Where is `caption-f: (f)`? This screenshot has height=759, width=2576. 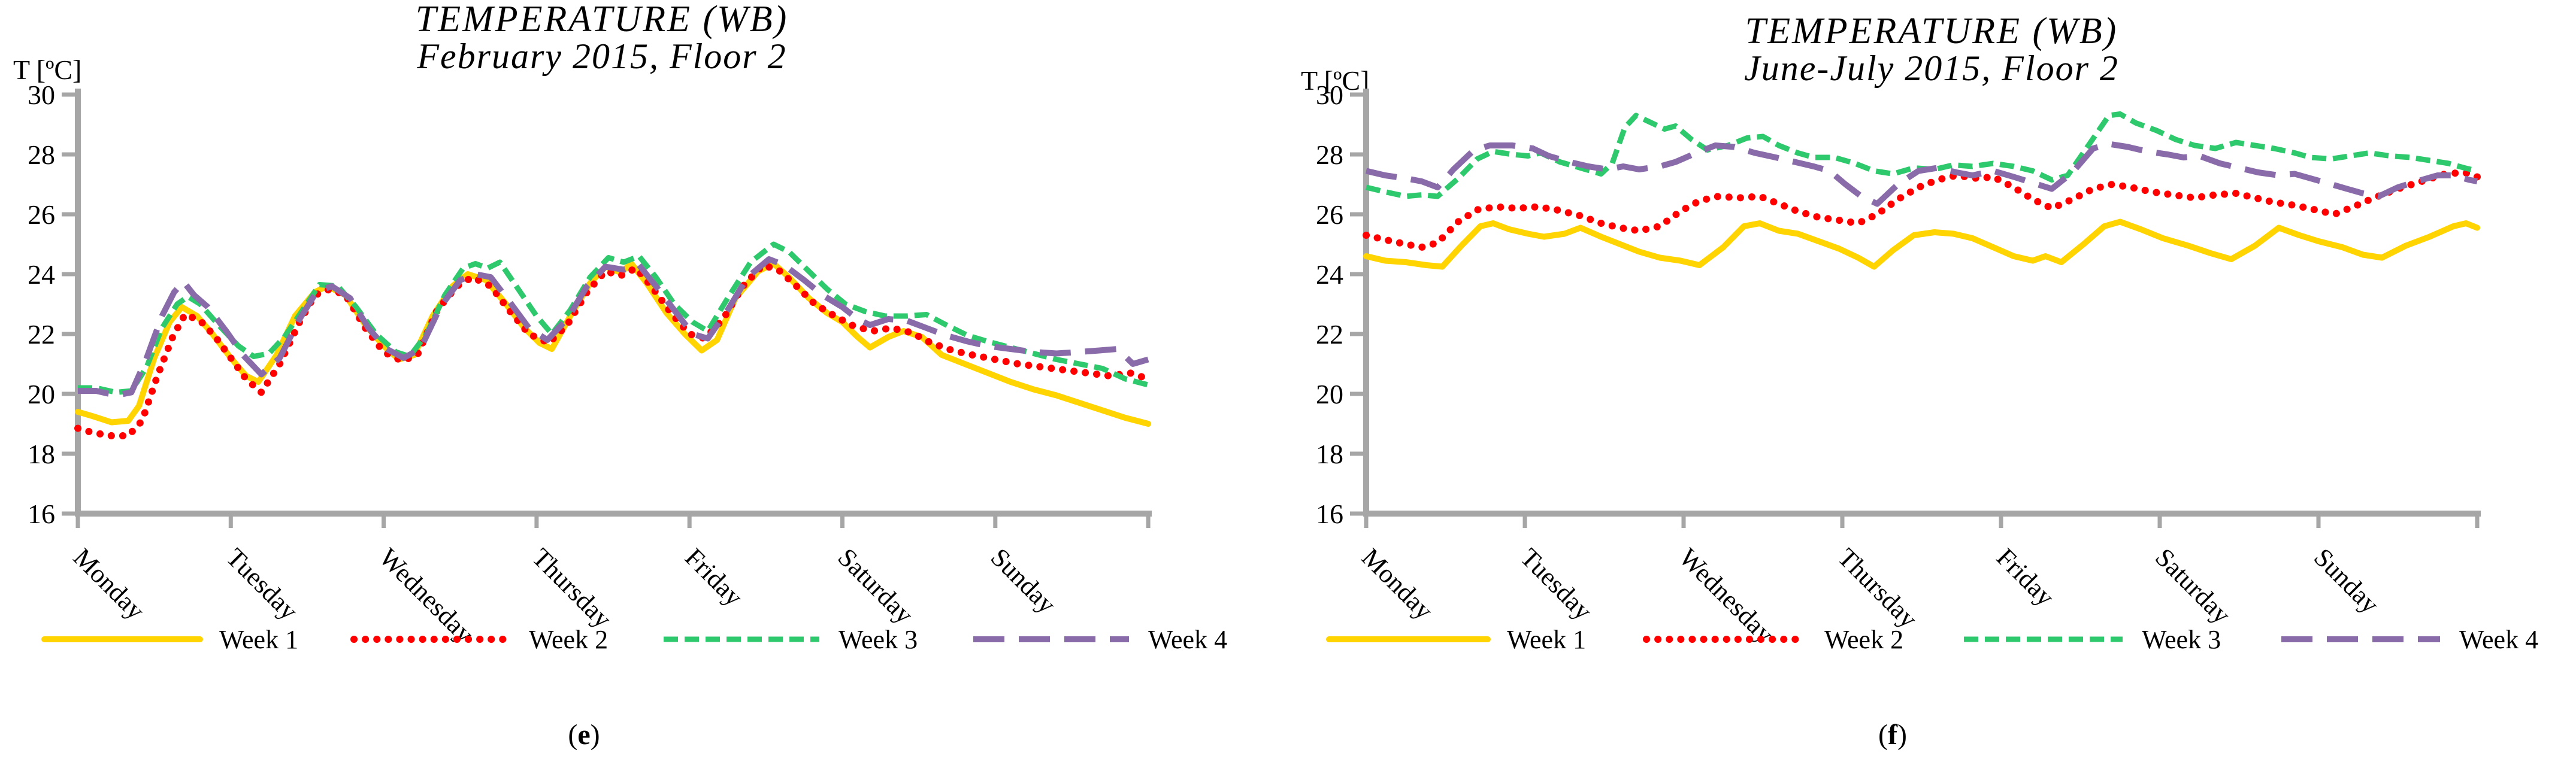
caption-f: (f) is located at coordinates (1892, 735).